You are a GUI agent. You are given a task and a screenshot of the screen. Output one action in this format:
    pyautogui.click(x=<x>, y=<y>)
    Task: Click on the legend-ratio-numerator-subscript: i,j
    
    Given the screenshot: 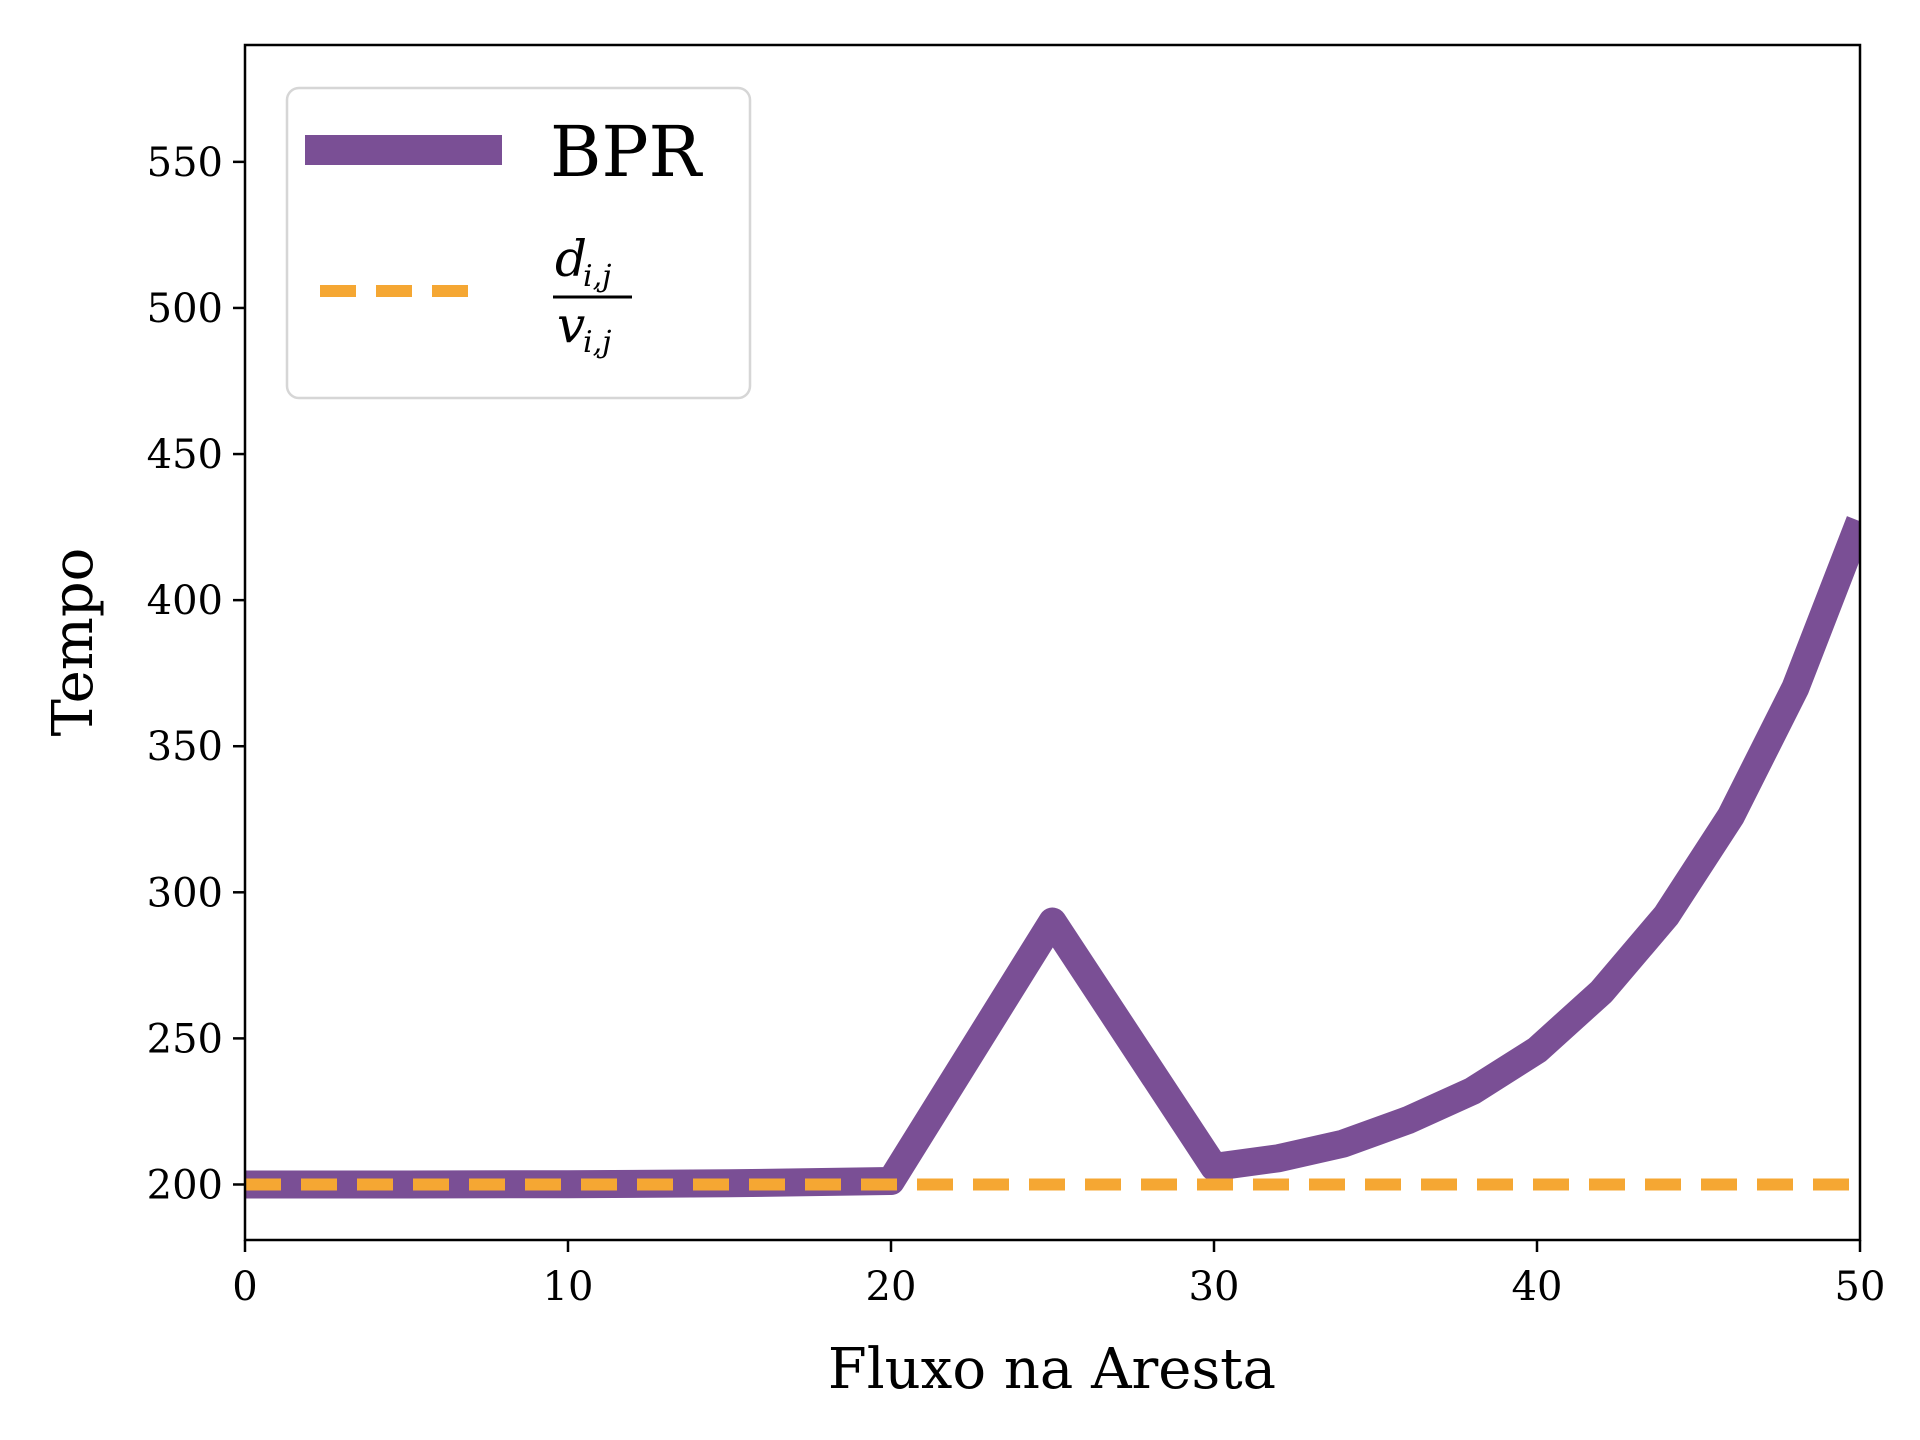 What is the action you would take?
    pyautogui.click(x=597, y=276)
    